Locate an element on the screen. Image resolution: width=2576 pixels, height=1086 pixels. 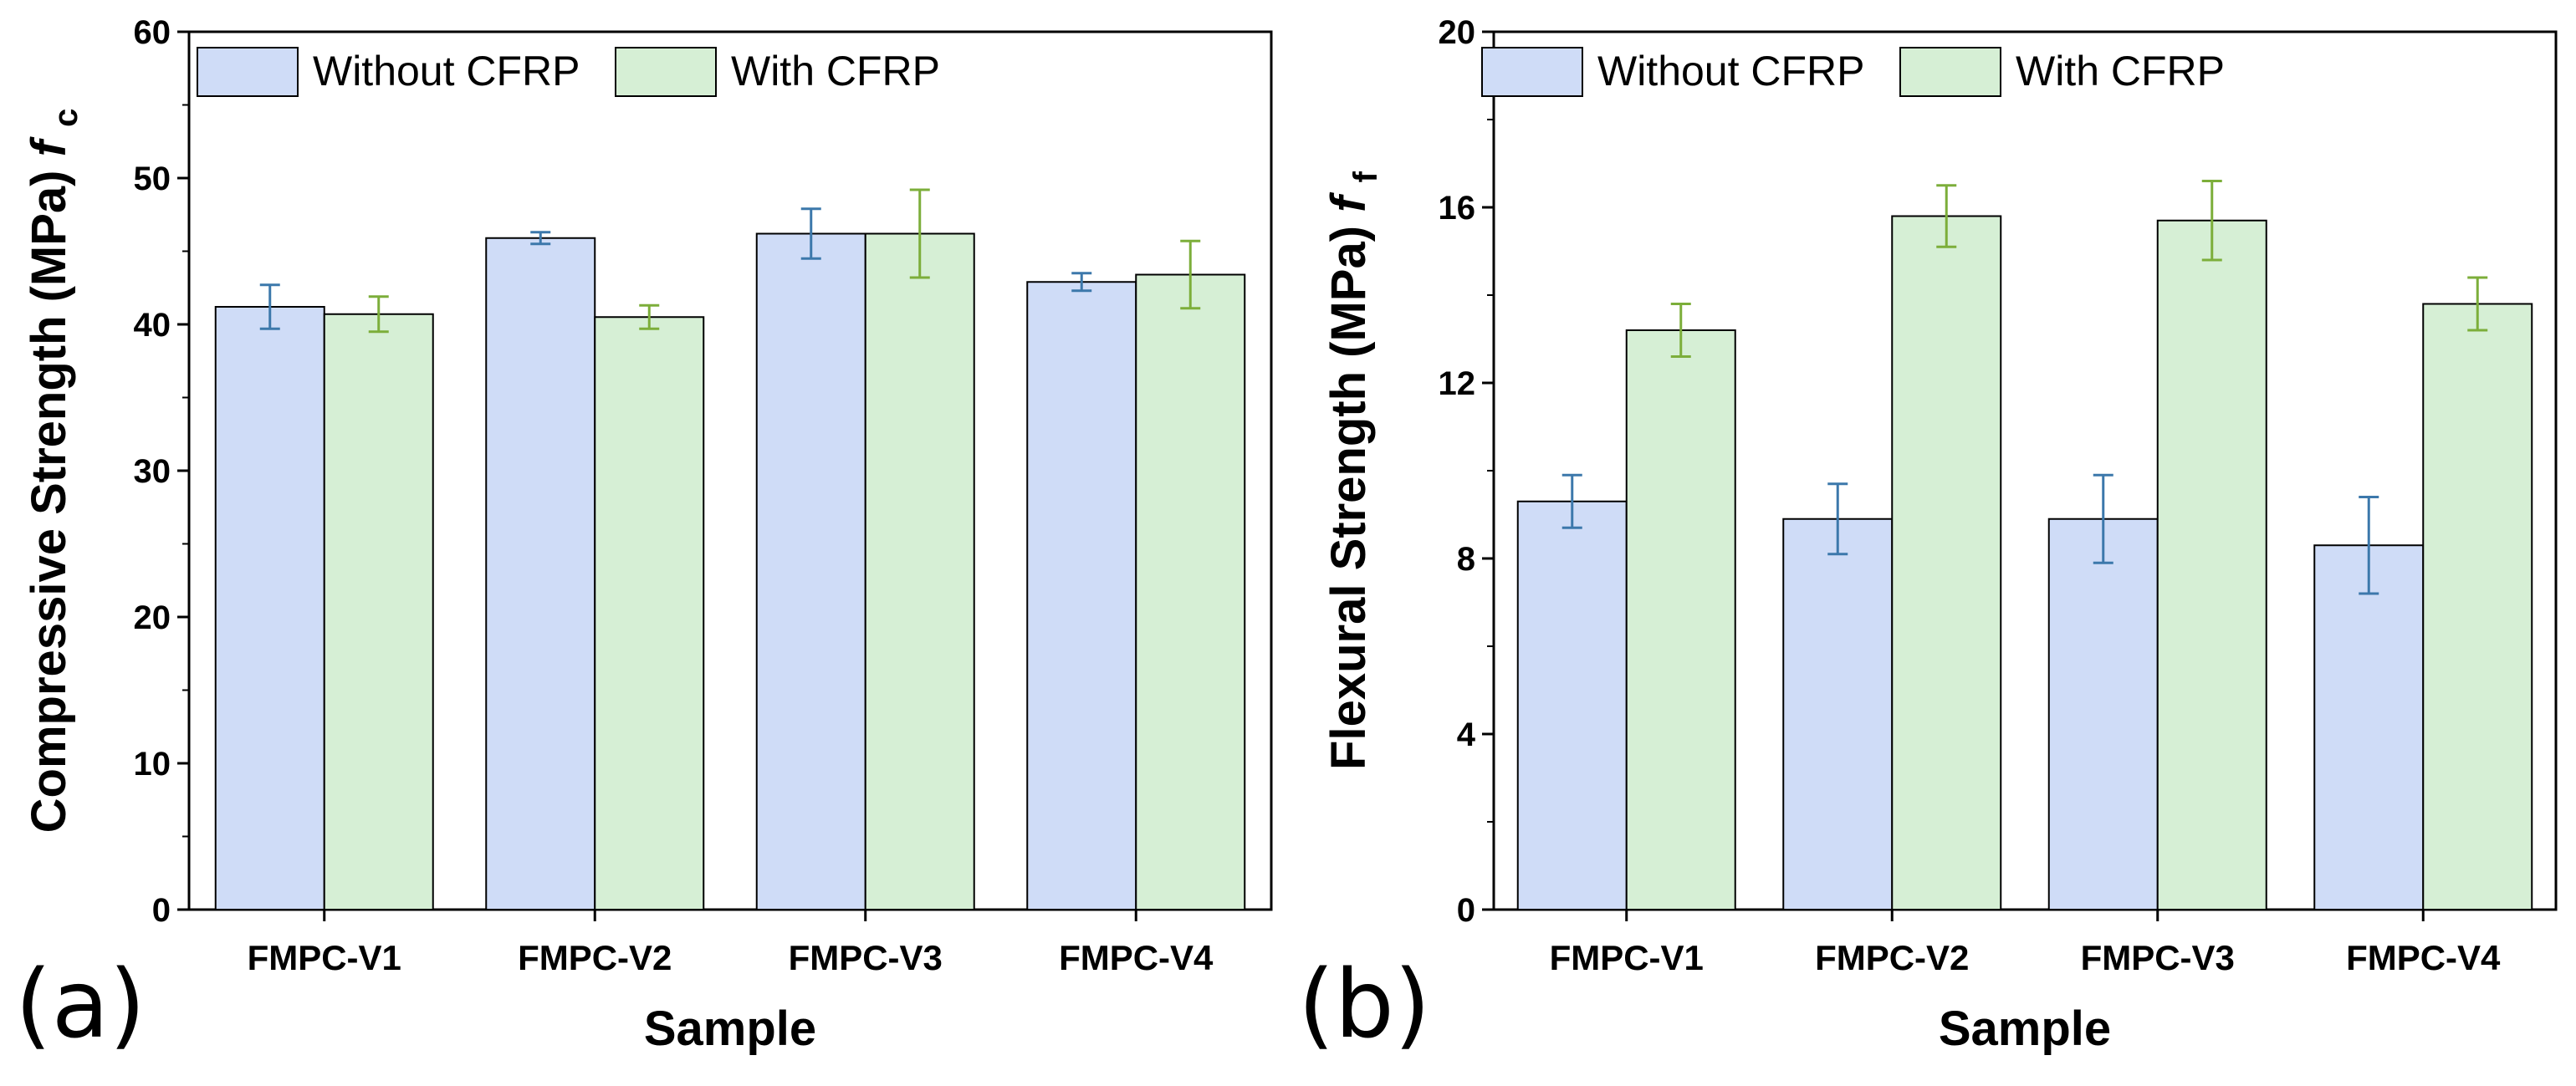
y-axis: 0 4 8 12 16 20 is located at coordinates (1466, 471).